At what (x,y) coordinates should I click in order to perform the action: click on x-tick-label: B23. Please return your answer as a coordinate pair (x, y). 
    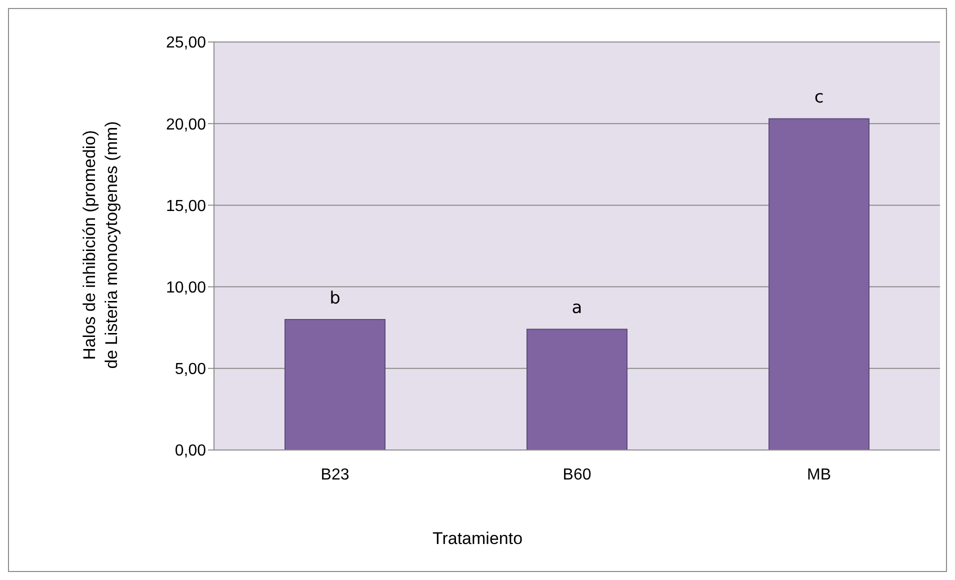
    Looking at the image, I should click on (335, 475).